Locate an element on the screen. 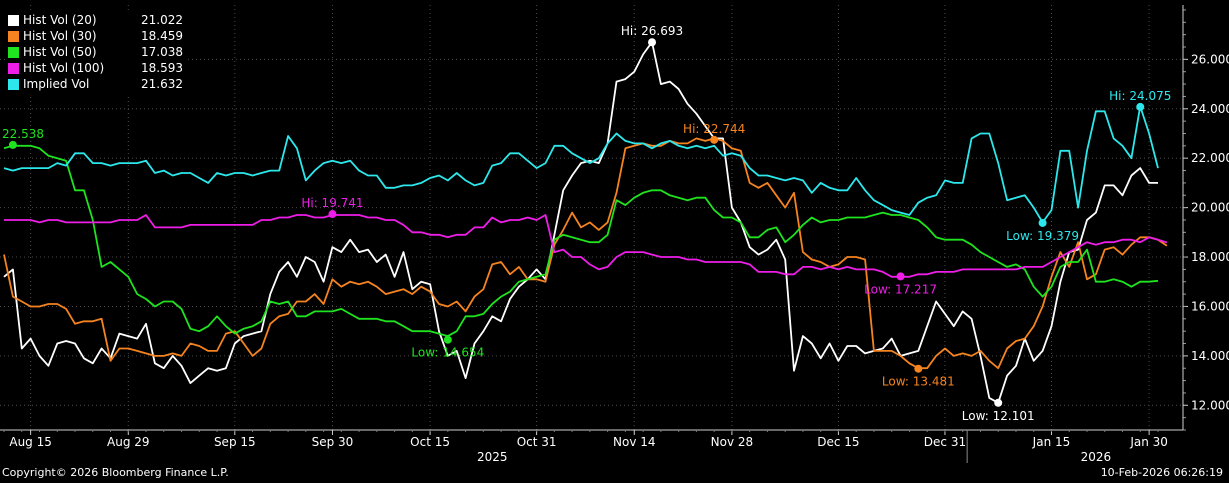 The width and height of the screenshot is (1229, 483). legend-last-value: 18.459 is located at coordinates (162, 36).